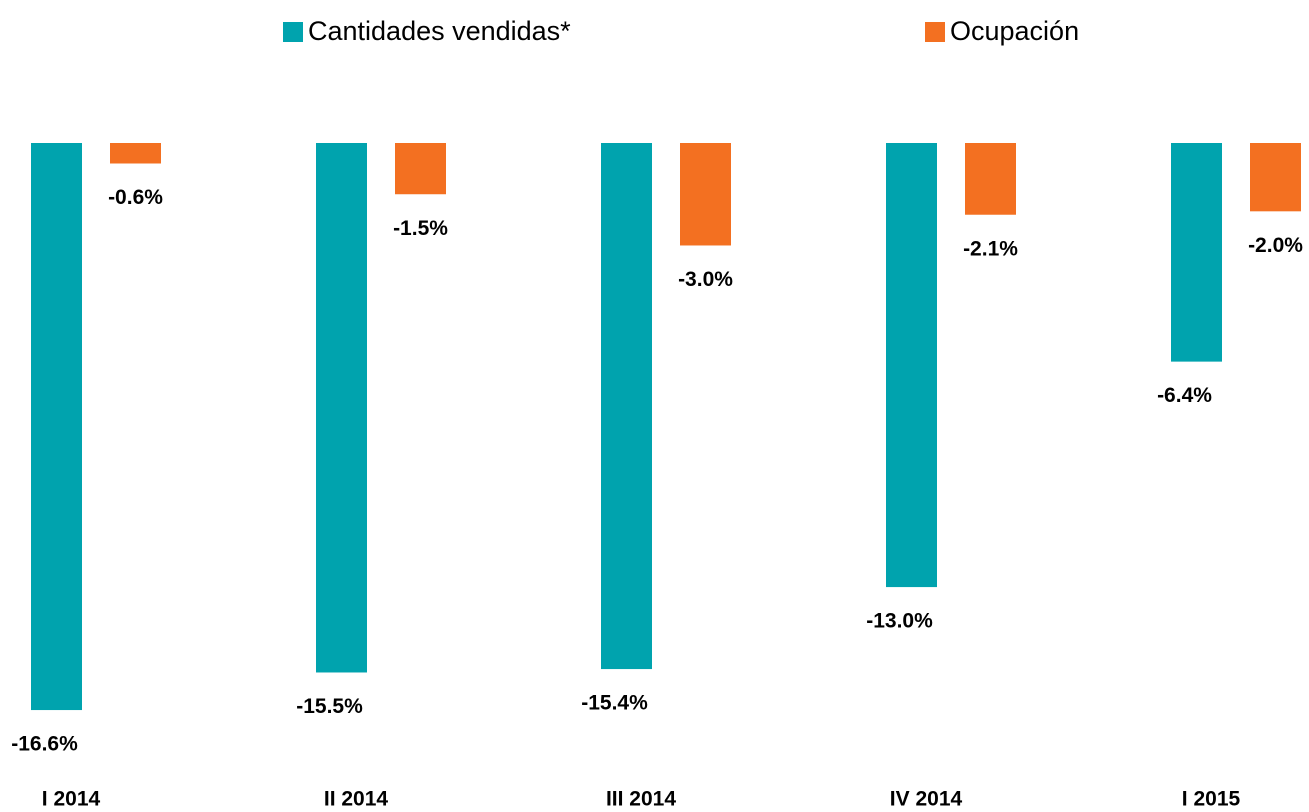 This screenshot has height=812, width=1309. I want to click on x-tick-label: III 2014, so click(641, 799).